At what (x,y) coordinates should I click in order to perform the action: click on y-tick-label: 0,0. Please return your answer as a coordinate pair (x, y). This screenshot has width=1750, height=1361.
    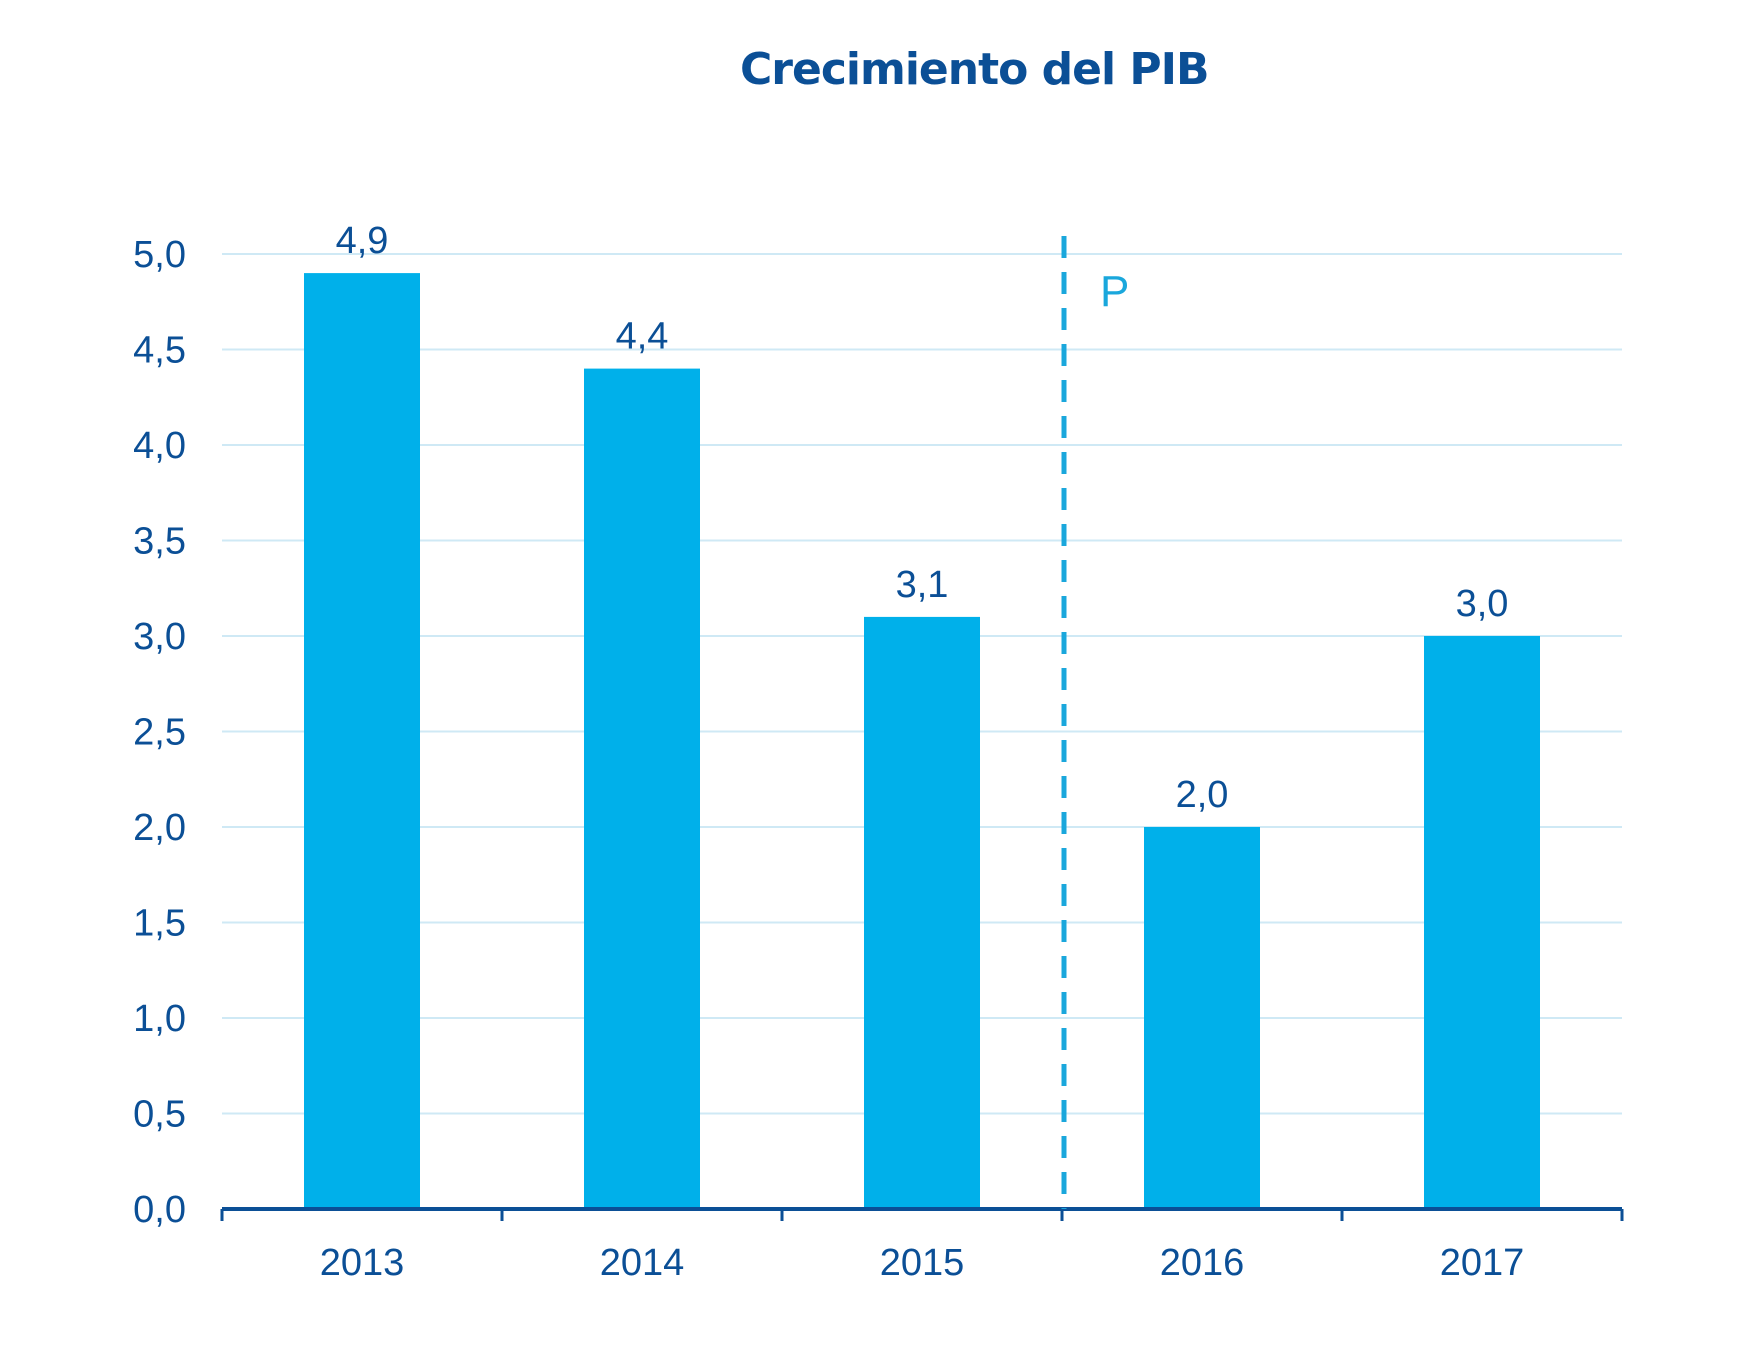
    Looking at the image, I should click on (159, 1210).